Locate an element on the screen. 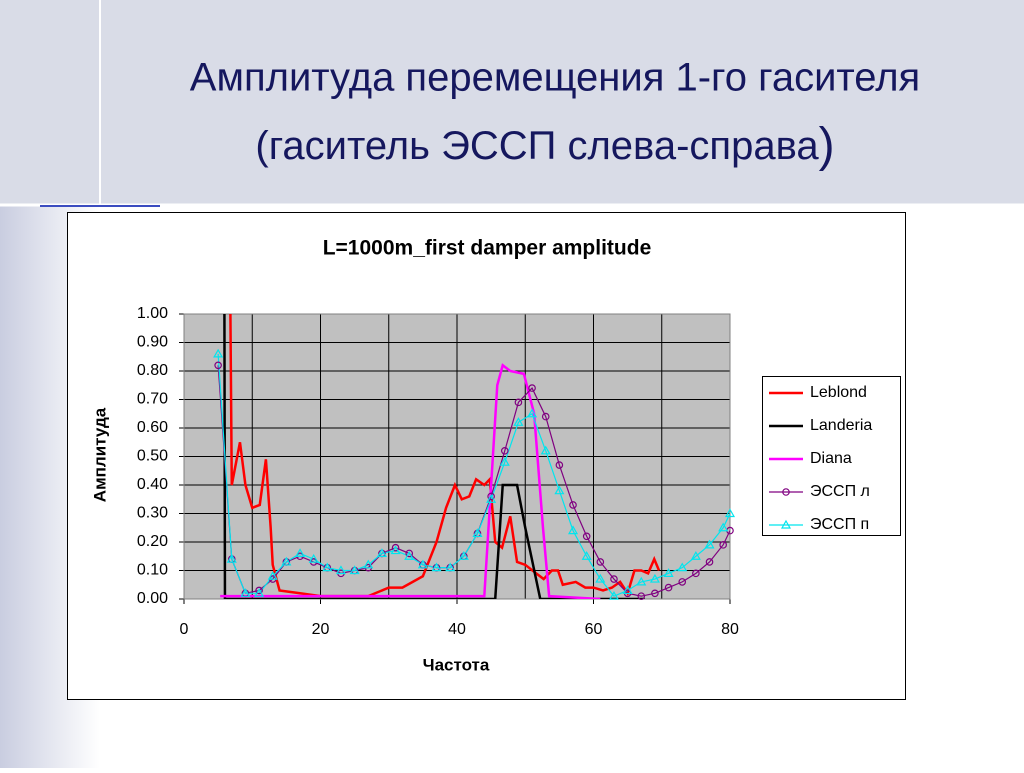 The image size is (1024, 773). x-tick-label: 0 is located at coordinates (184, 629).